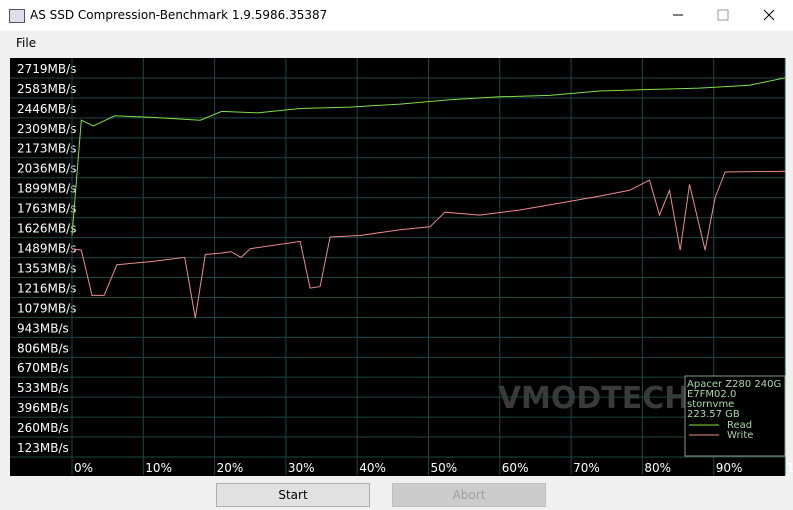  Describe the element at coordinates (46, 249) in the screenshot. I see `y-tick-label: 1489MB/s` at that location.